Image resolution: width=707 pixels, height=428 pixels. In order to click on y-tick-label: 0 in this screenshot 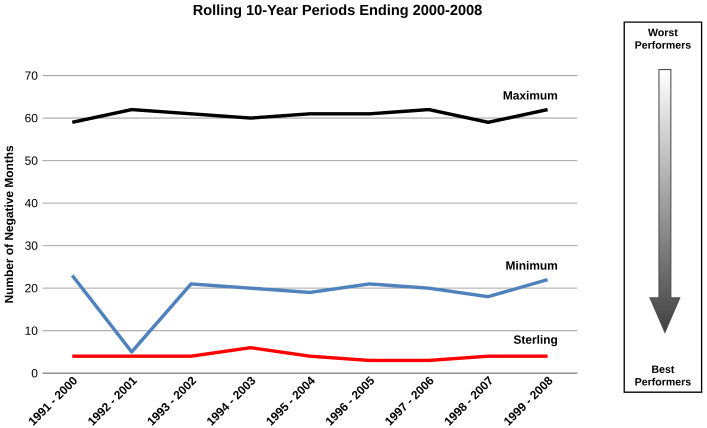, I will do `click(35, 373)`.